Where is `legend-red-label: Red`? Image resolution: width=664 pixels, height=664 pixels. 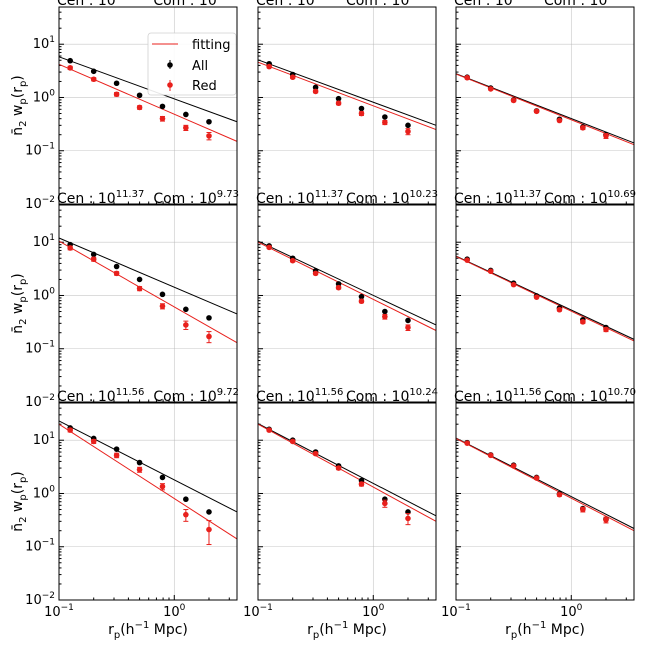 legend-red-label: Red is located at coordinates (204, 86).